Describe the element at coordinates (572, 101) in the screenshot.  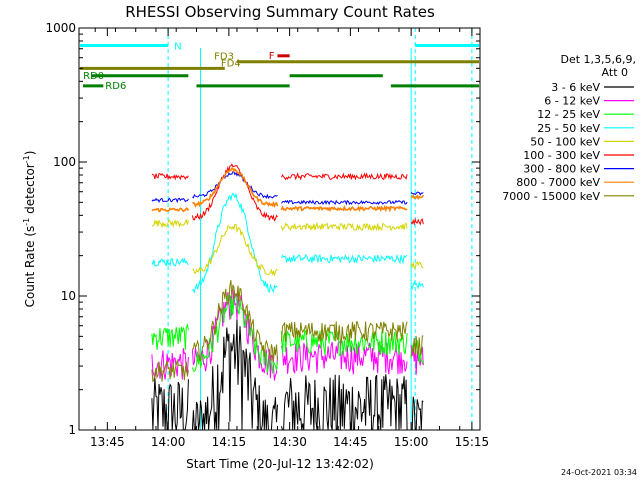
I see `legend-label: 6 - 12 keV` at that location.